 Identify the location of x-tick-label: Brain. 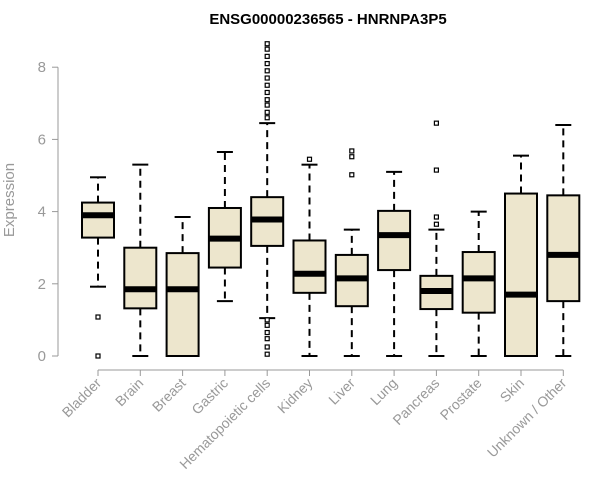
(129, 392).